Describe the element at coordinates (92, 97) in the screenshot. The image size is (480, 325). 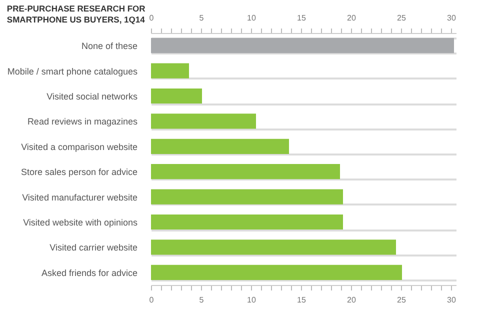
I see `y-tick-label: Visited social networks` at that location.